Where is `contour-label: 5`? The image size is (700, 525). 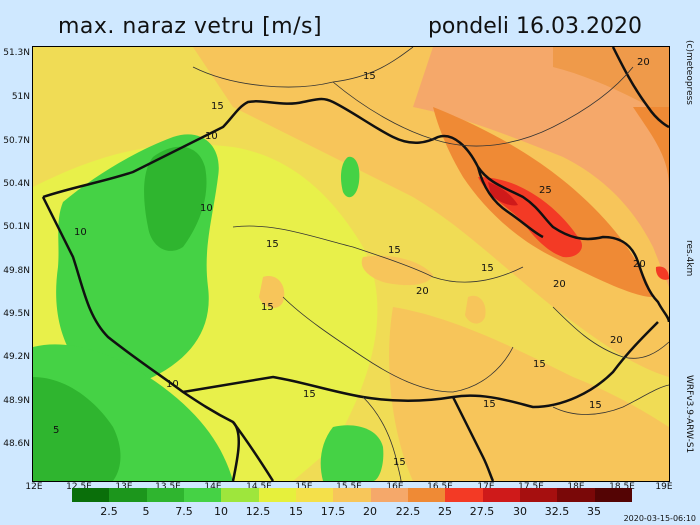
contour-label: 5 is located at coordinates (56, 430).